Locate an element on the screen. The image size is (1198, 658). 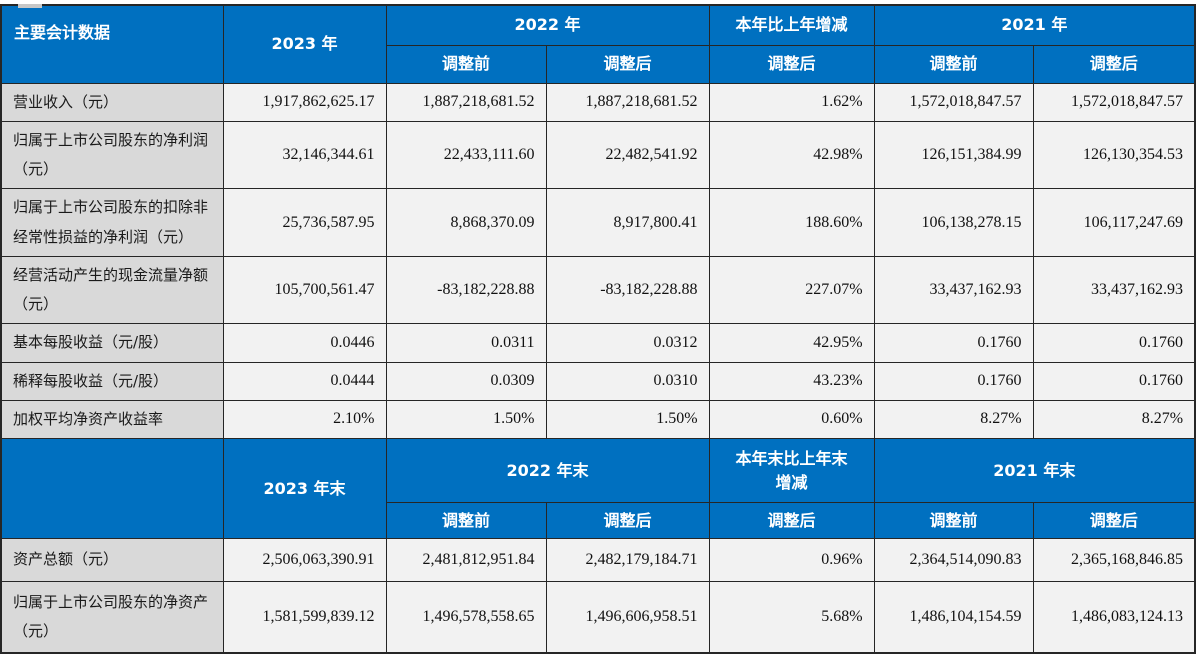
subheader-2022end-before: 调整前 is located at coordinates (466, 520).